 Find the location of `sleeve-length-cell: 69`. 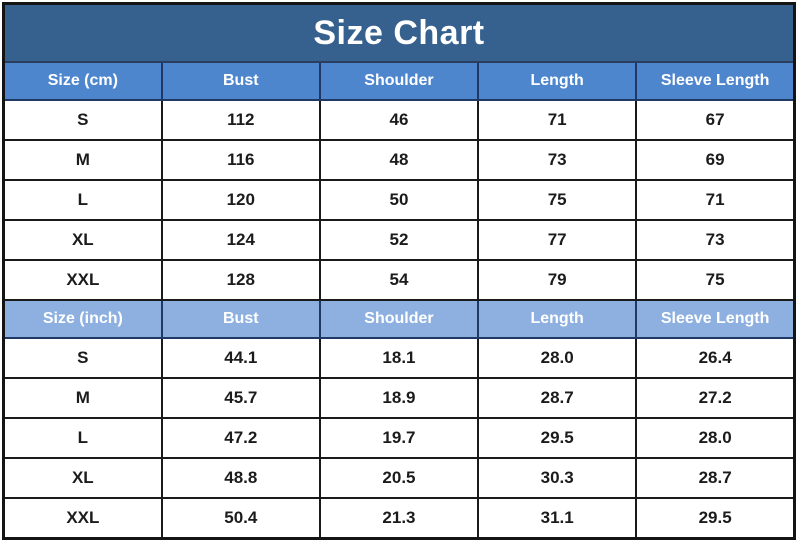

sleeve-length-cell: 69 is located at coordinates (715, 160).